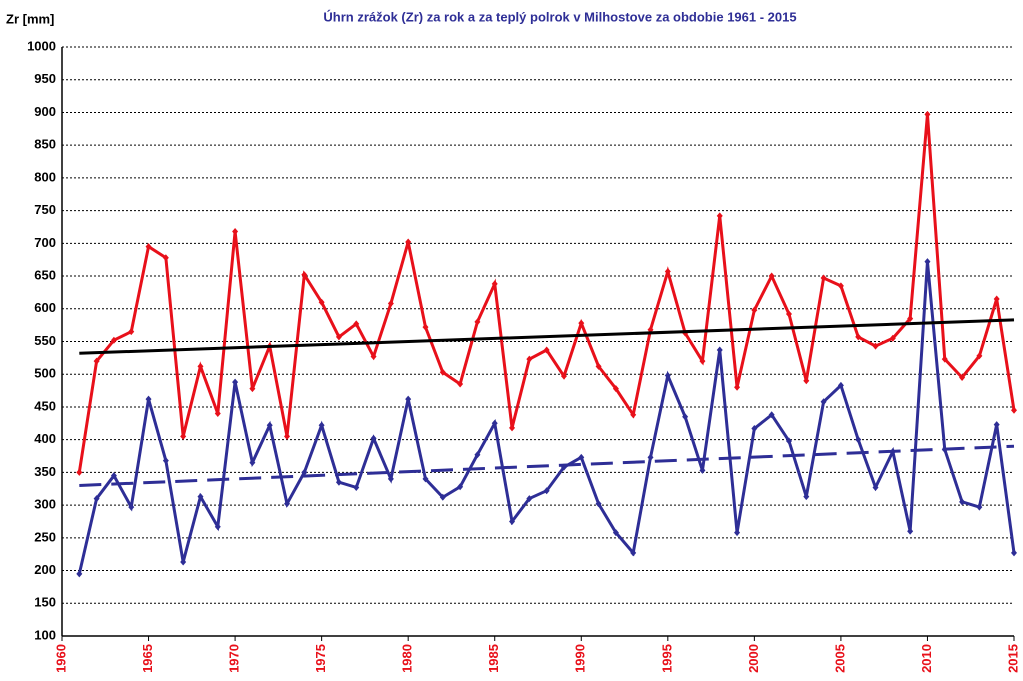 This screenshot has height=681, width=1023. What do you see at coordinates (839, 658) in the screenshot?
I see `x-tick-label: 2005` at bounding box center [839, 658].